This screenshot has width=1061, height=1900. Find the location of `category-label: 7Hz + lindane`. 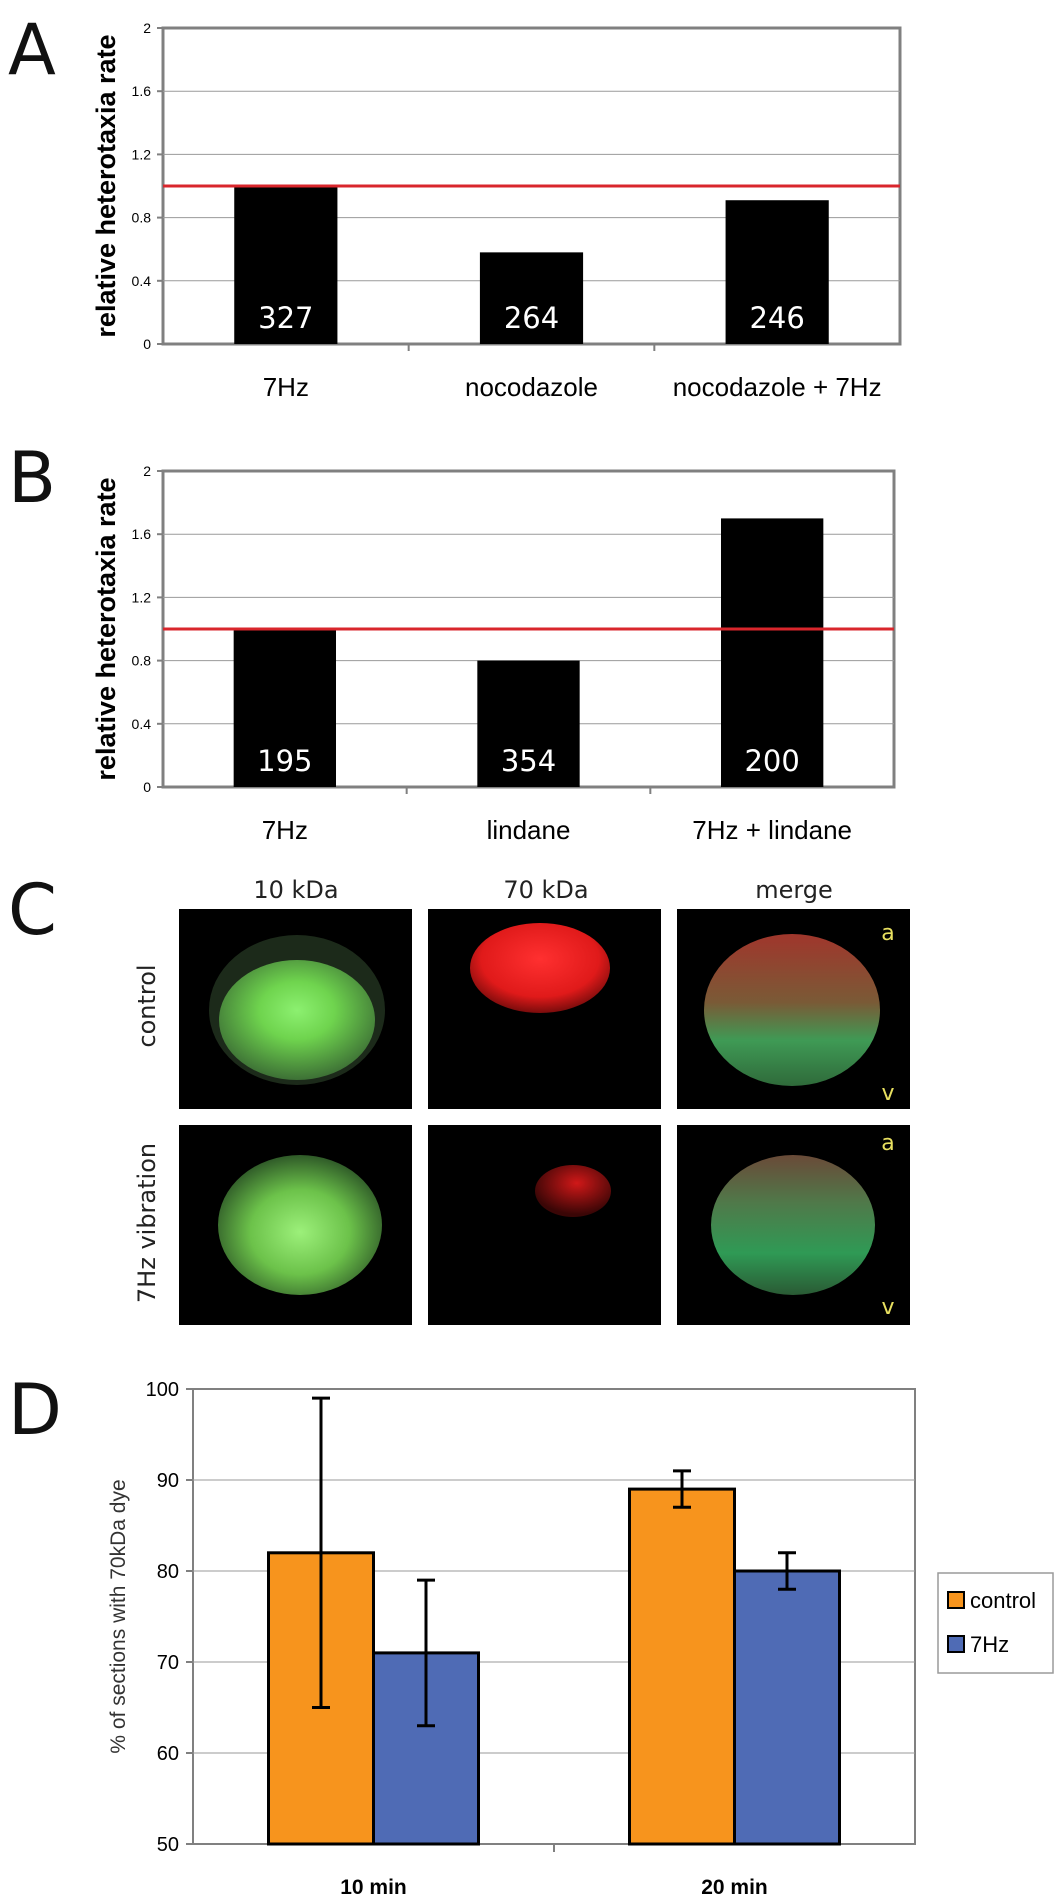

category-label: 7Hz + lindane is located at coordinates (772, 830).